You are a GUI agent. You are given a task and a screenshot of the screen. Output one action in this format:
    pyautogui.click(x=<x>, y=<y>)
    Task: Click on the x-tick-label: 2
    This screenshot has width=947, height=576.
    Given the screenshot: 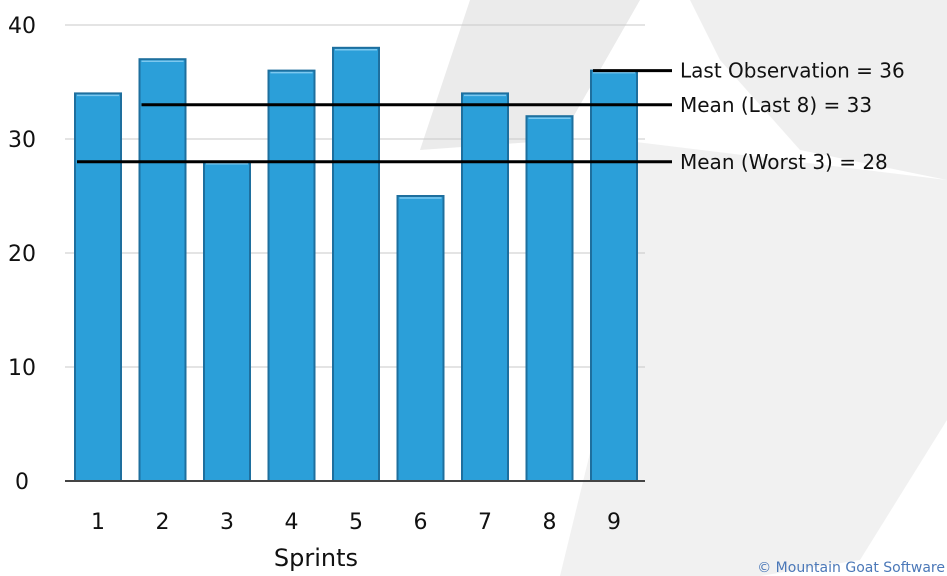 What is the action you would take?
    pyautogui.click(x=163, y=522)
    